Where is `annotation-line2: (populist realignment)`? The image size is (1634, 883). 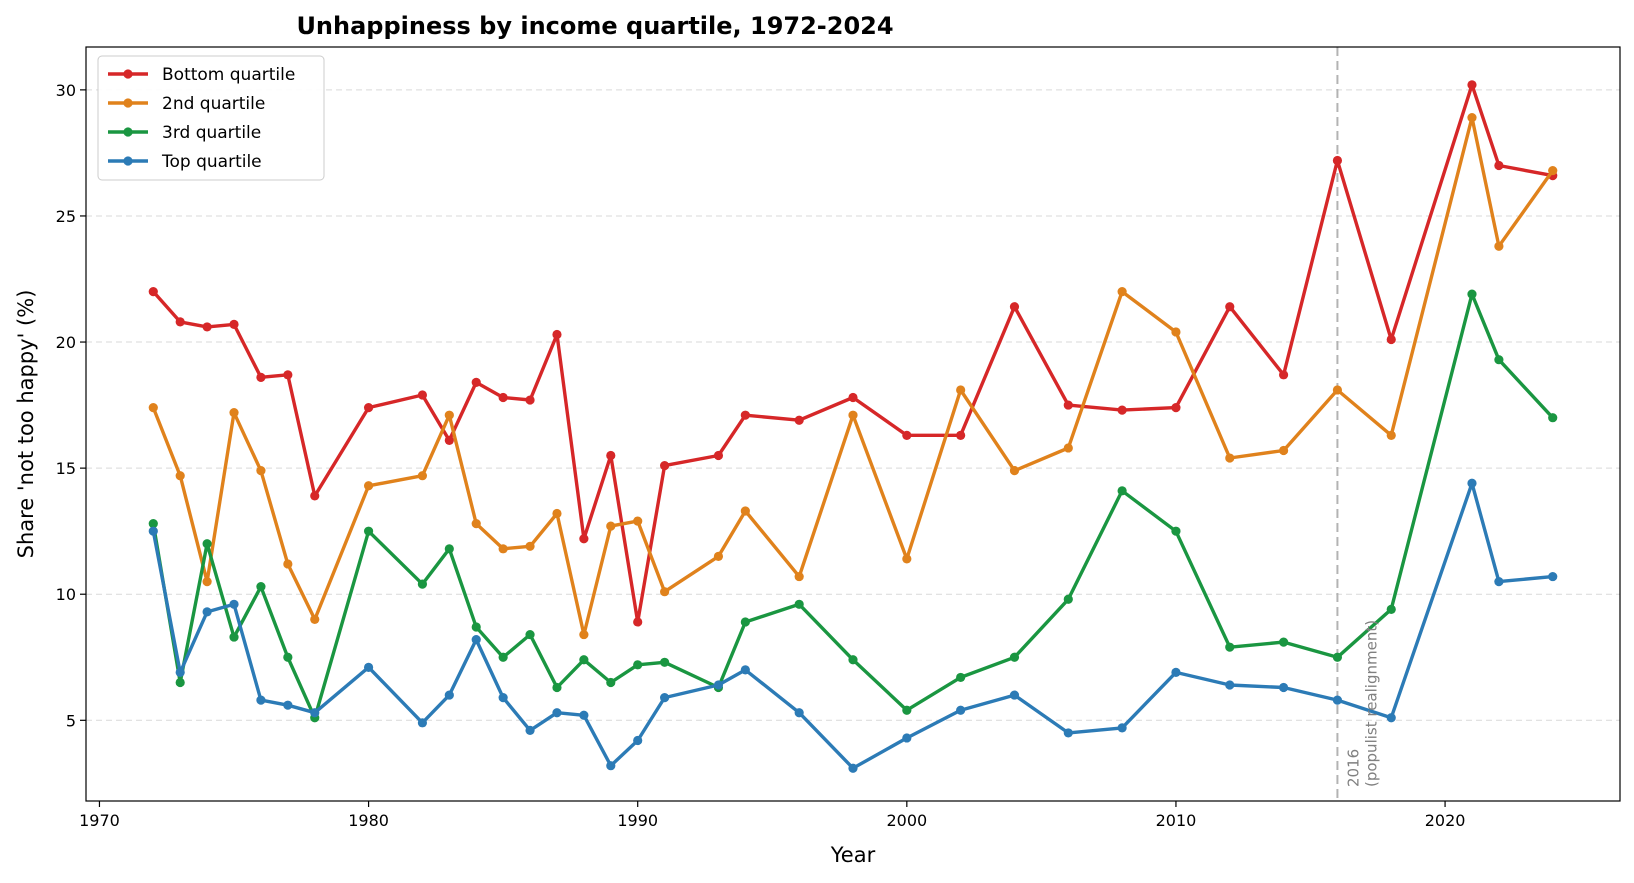
annotation-line2: (populist realignment) is located at coordinates (1371, 703).